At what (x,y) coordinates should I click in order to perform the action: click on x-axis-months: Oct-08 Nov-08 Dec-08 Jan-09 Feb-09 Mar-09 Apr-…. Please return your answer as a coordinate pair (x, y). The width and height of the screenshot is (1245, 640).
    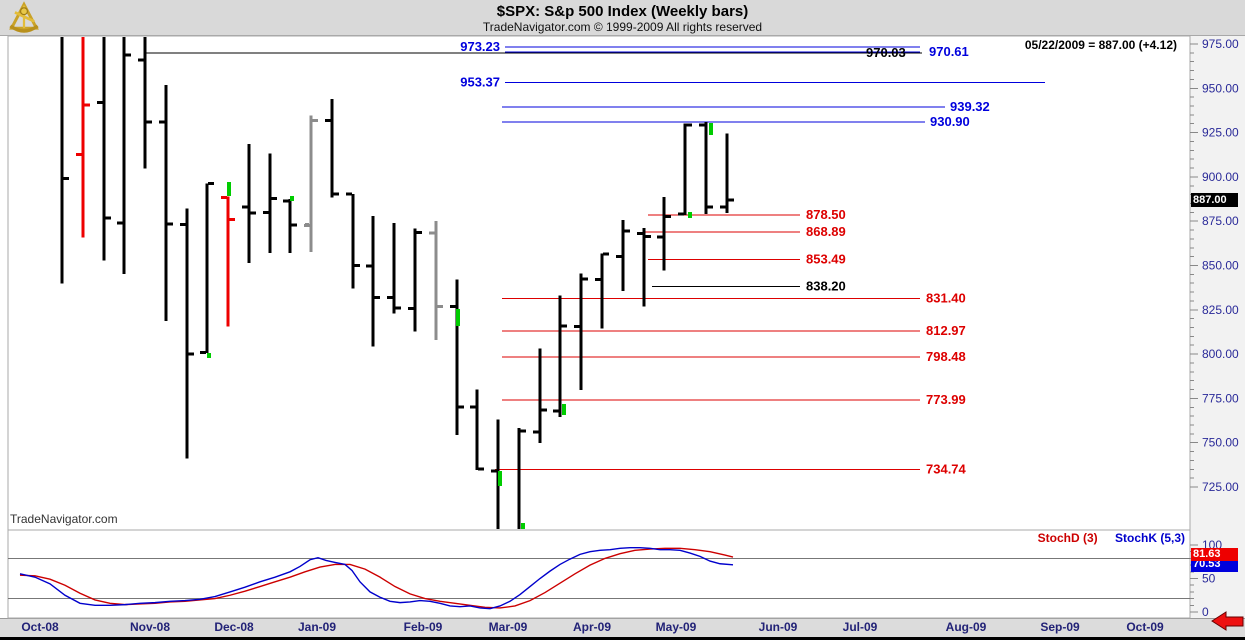
    Looking at the image, I should click on (592, 627).